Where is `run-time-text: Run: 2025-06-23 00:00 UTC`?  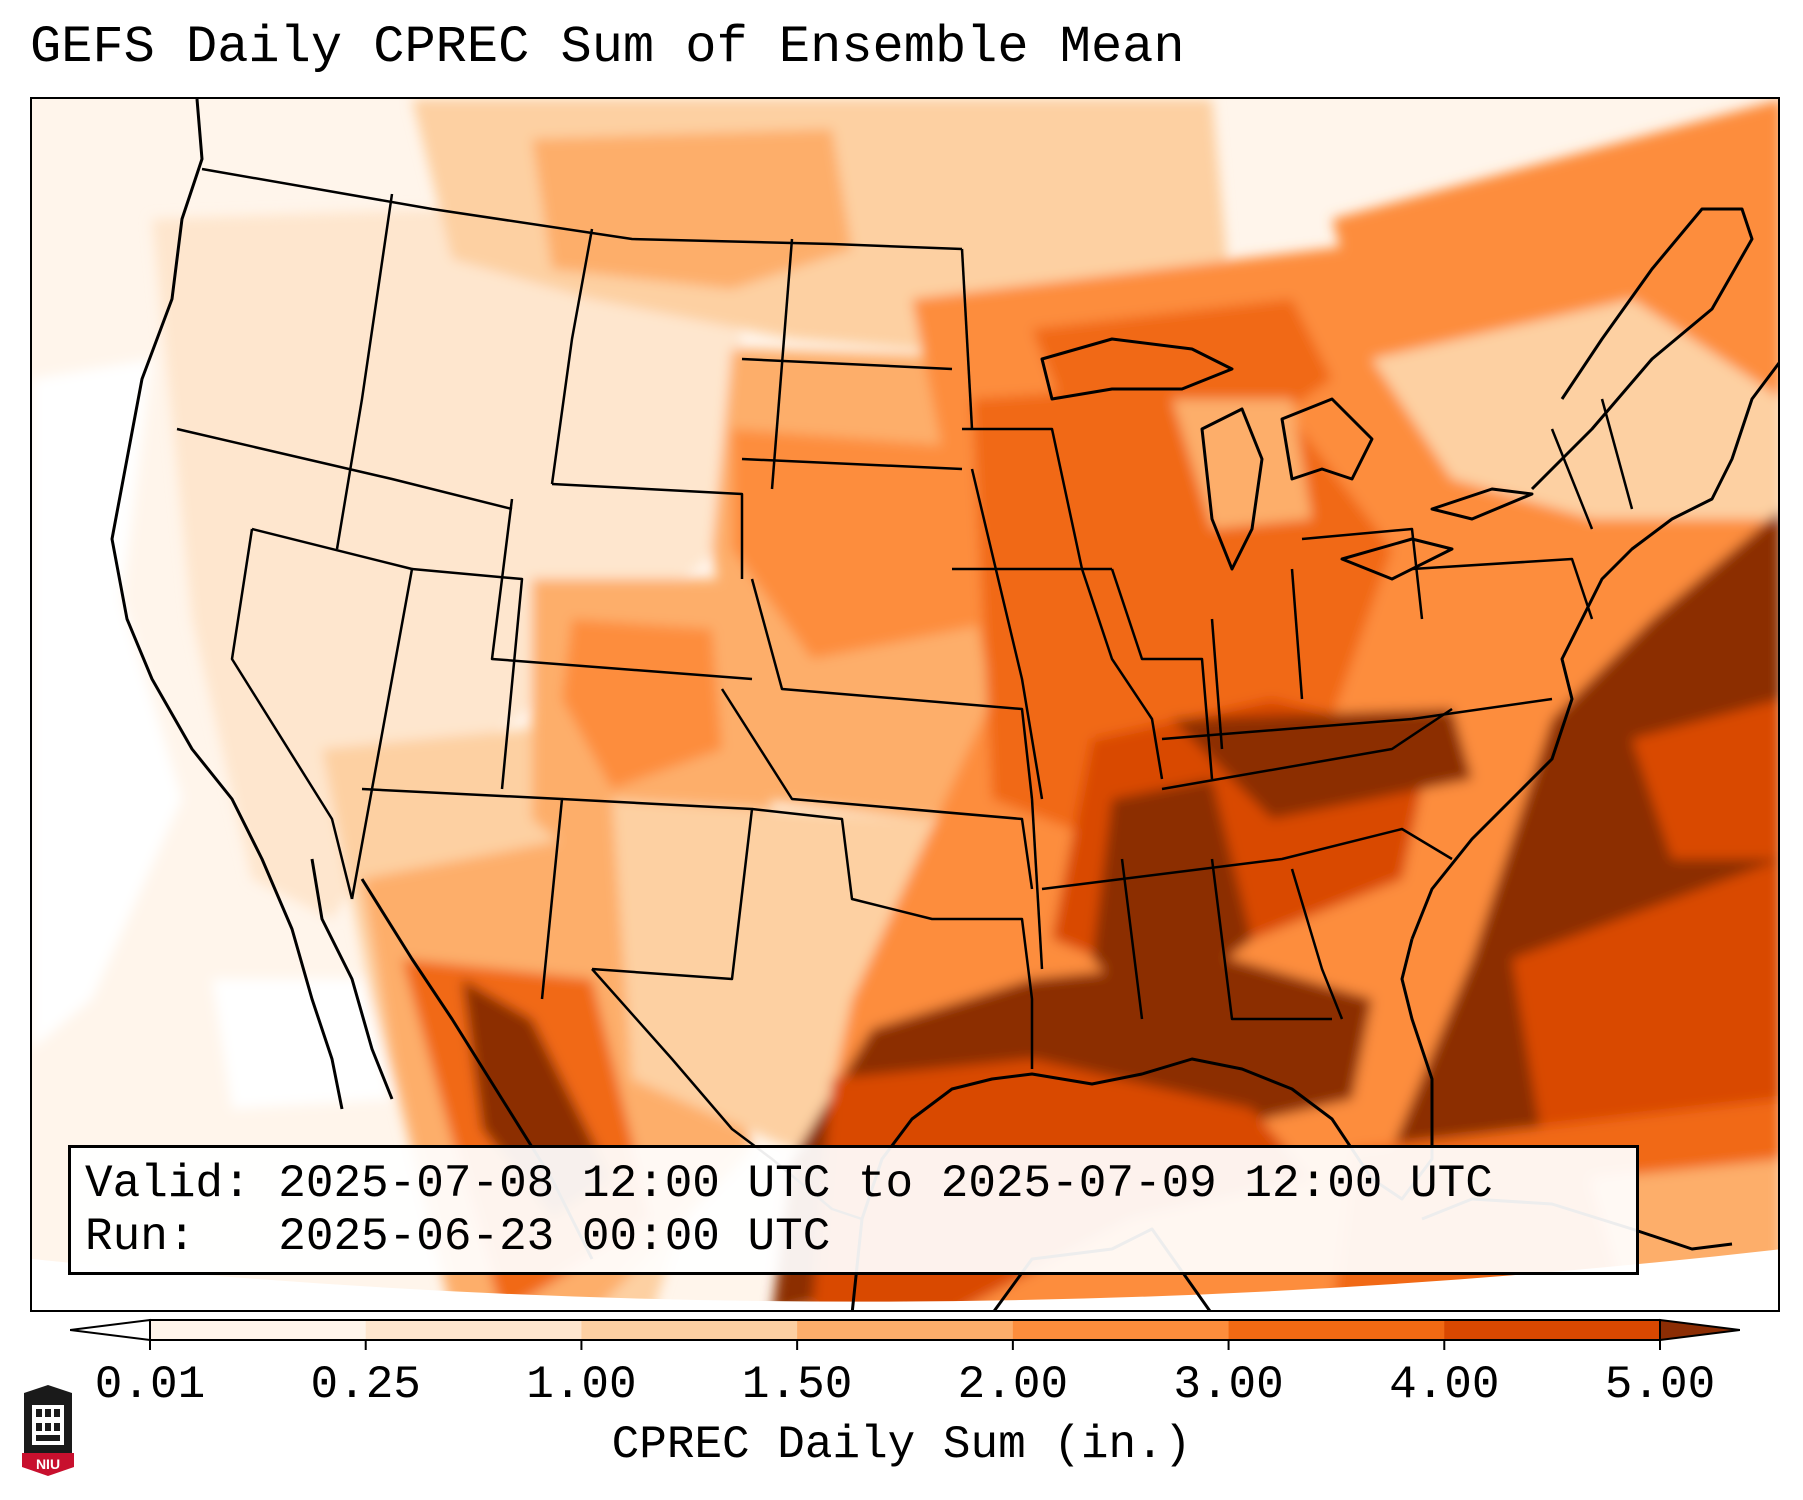 run-time-text: Run: 2025-06-23 00:00 UTC is located at coordinates (458, 1237).